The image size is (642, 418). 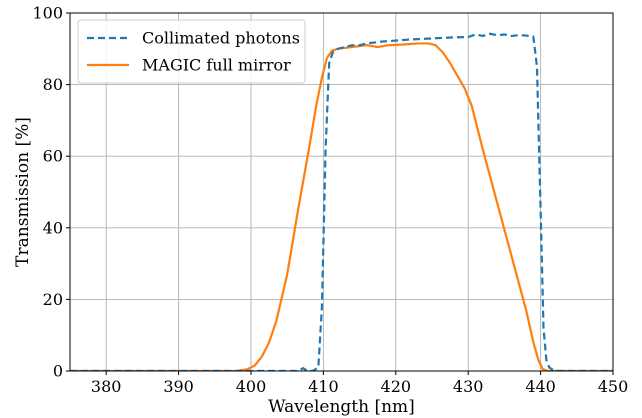 I want to click on x-tick-label: 400, so click(x=251, y=386).